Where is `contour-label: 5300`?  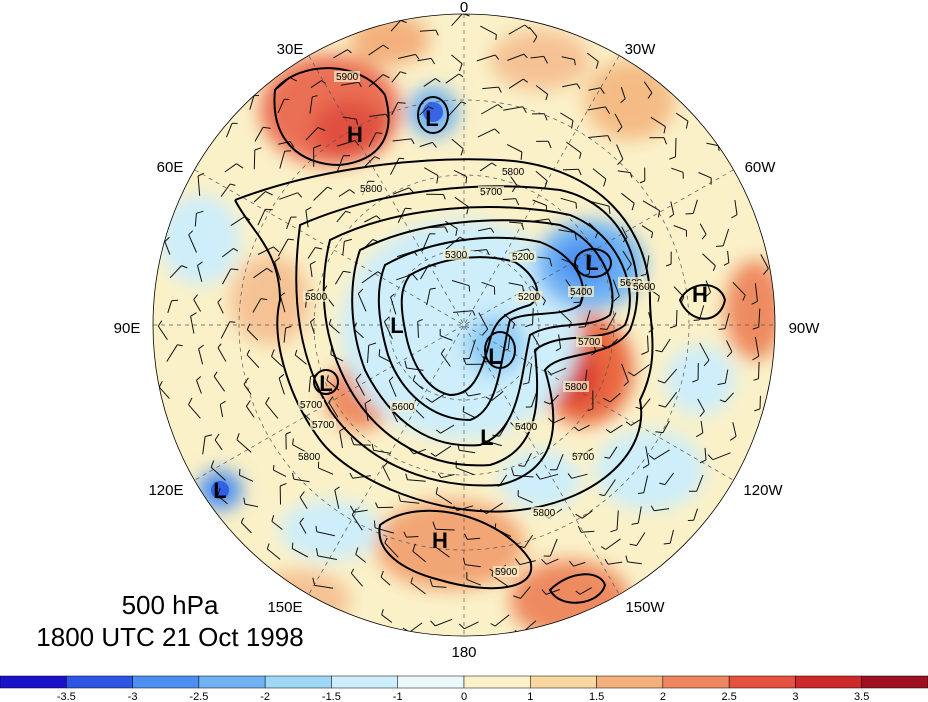
contour-label: 5300 is located at coordinates (456, 255).